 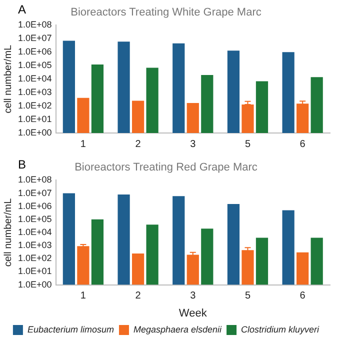 What do you see at coordinates (22, 9) in the screenshot?
I see `text: A` at bounding box center [22, 9].